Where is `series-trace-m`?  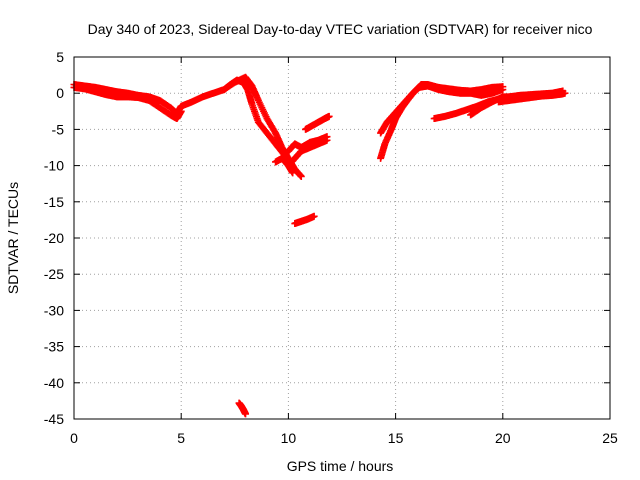
series-trace-m is located at coordinates (531, 98).